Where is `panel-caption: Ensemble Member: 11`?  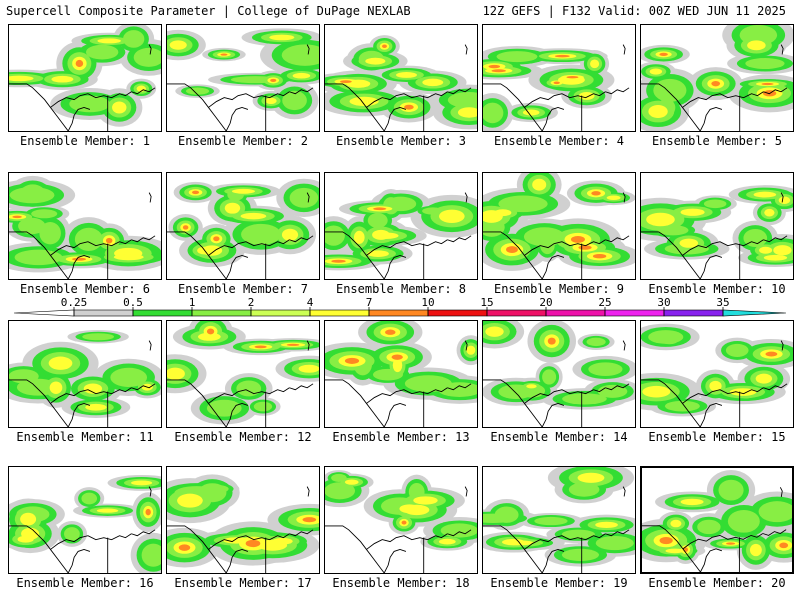 panel-caption: Ensemble Member: 11 is located at coordinates (85, 437).